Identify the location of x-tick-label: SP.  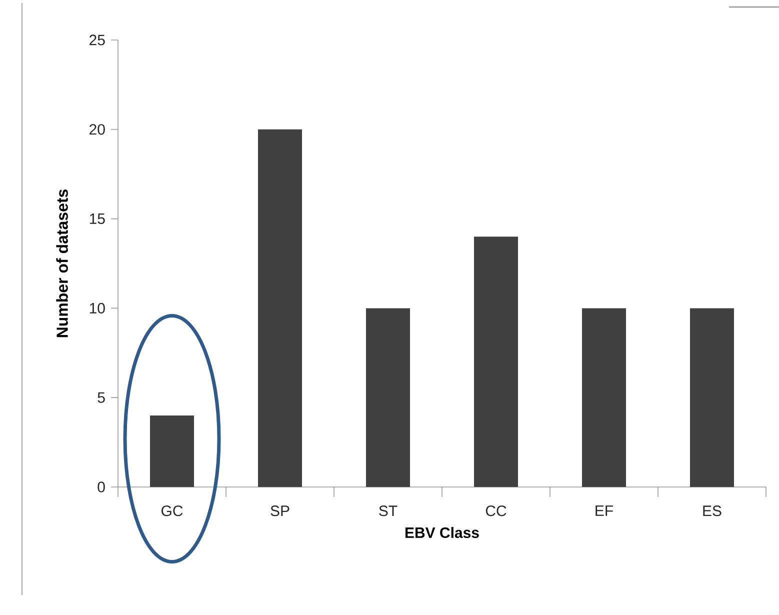
(280, 511).